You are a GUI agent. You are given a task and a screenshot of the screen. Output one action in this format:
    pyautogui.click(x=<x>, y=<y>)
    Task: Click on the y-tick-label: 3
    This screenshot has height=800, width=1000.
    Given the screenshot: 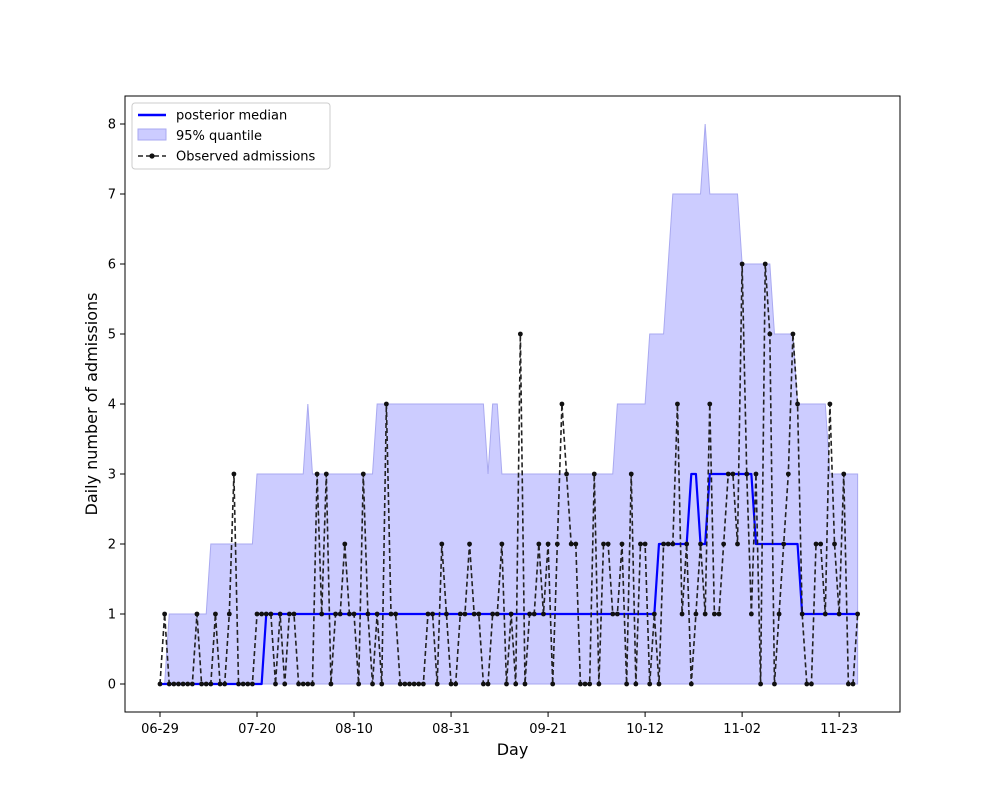 What is the action you would take?
    pyautogui.click(x=112, y=475)
    